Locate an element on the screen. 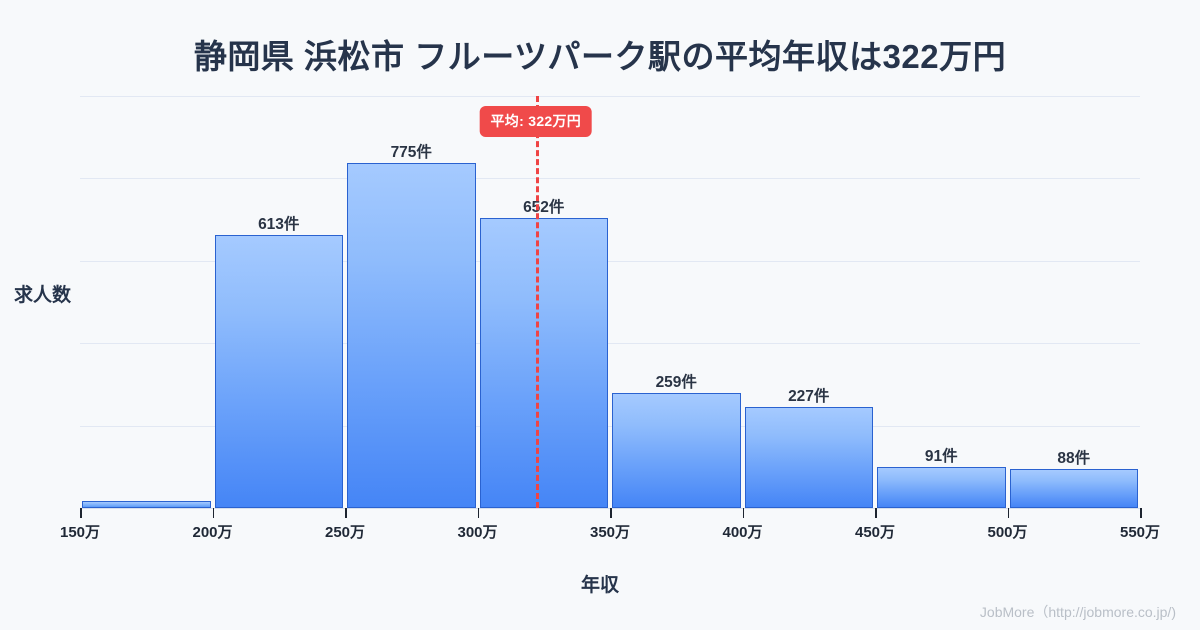 This screenshot has height=630, width=1200. bar-value-label: 88件 is located at coordinates (1074, 458).